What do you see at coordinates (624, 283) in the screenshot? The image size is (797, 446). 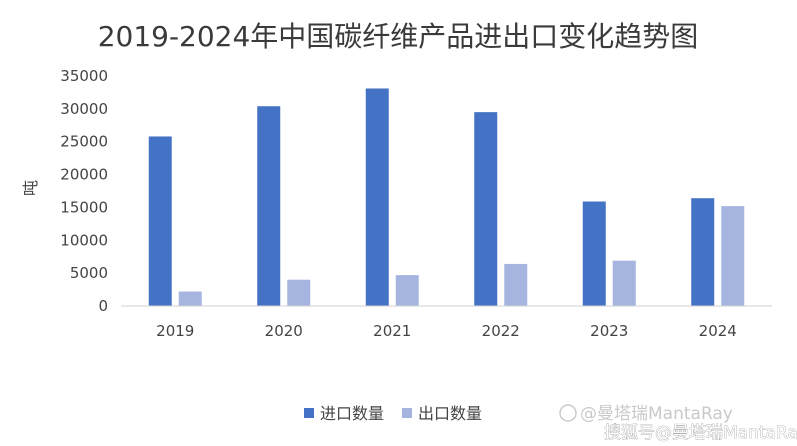 I see `bar-export-2023` at bounding box center [624, 283].